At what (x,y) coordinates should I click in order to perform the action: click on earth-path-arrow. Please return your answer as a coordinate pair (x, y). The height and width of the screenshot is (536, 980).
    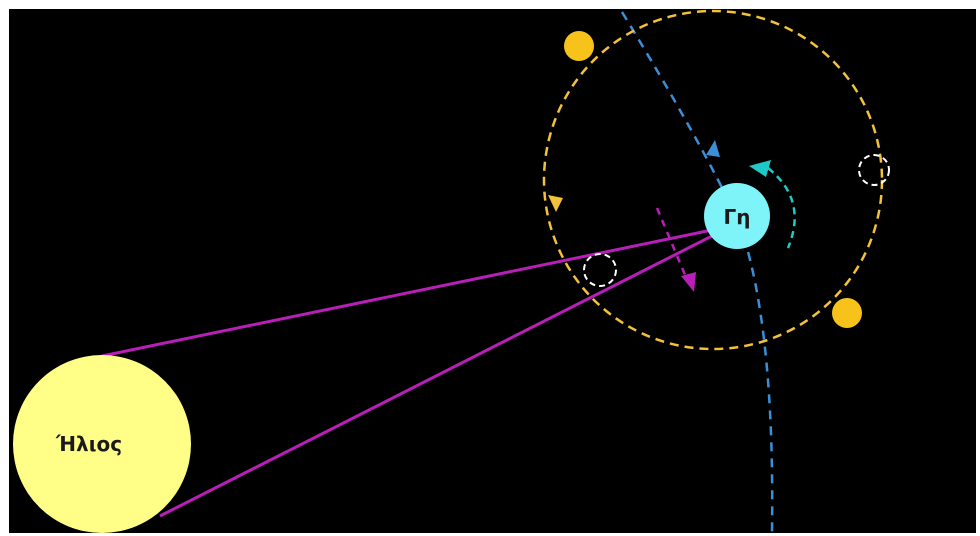
    Looking at the image, I should click on (713, 148).